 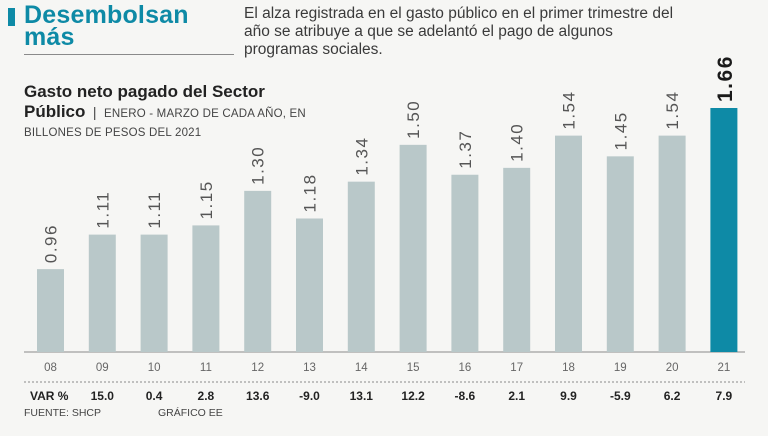 What do you see at coordinates (725, 78) in the screenshot?
I see `value-label-21: 1.66` at bounding box center [725, 78].